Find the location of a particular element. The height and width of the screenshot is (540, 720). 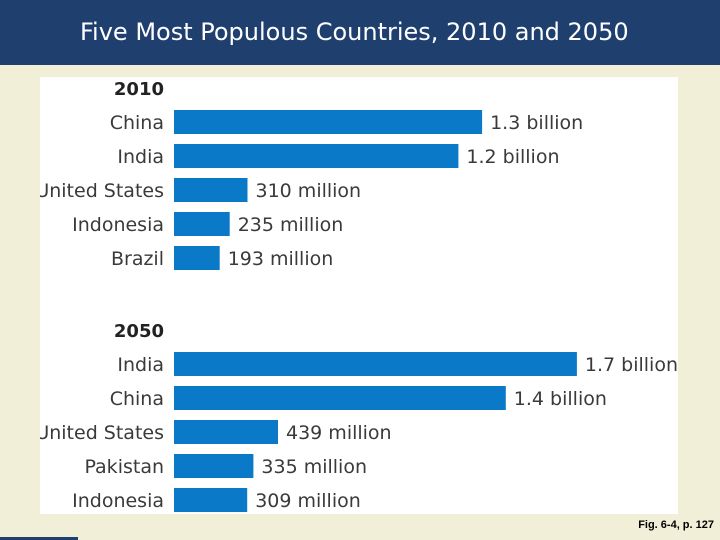

figure-caption: Fig. 6-4, p. 127 is located at coordinates (676, 525).